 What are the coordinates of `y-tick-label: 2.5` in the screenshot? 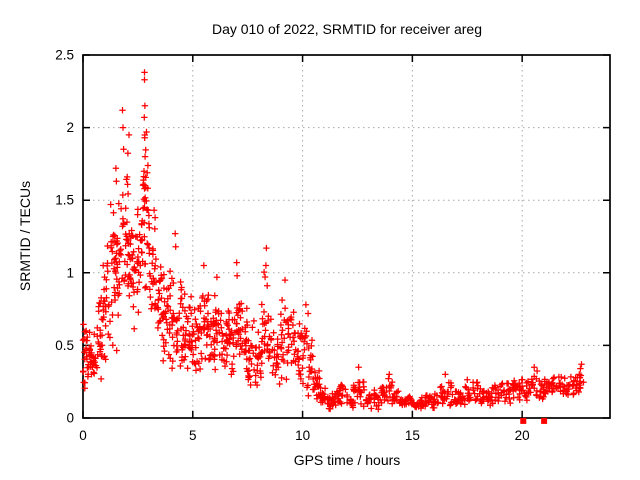 It's located at (64, 55).